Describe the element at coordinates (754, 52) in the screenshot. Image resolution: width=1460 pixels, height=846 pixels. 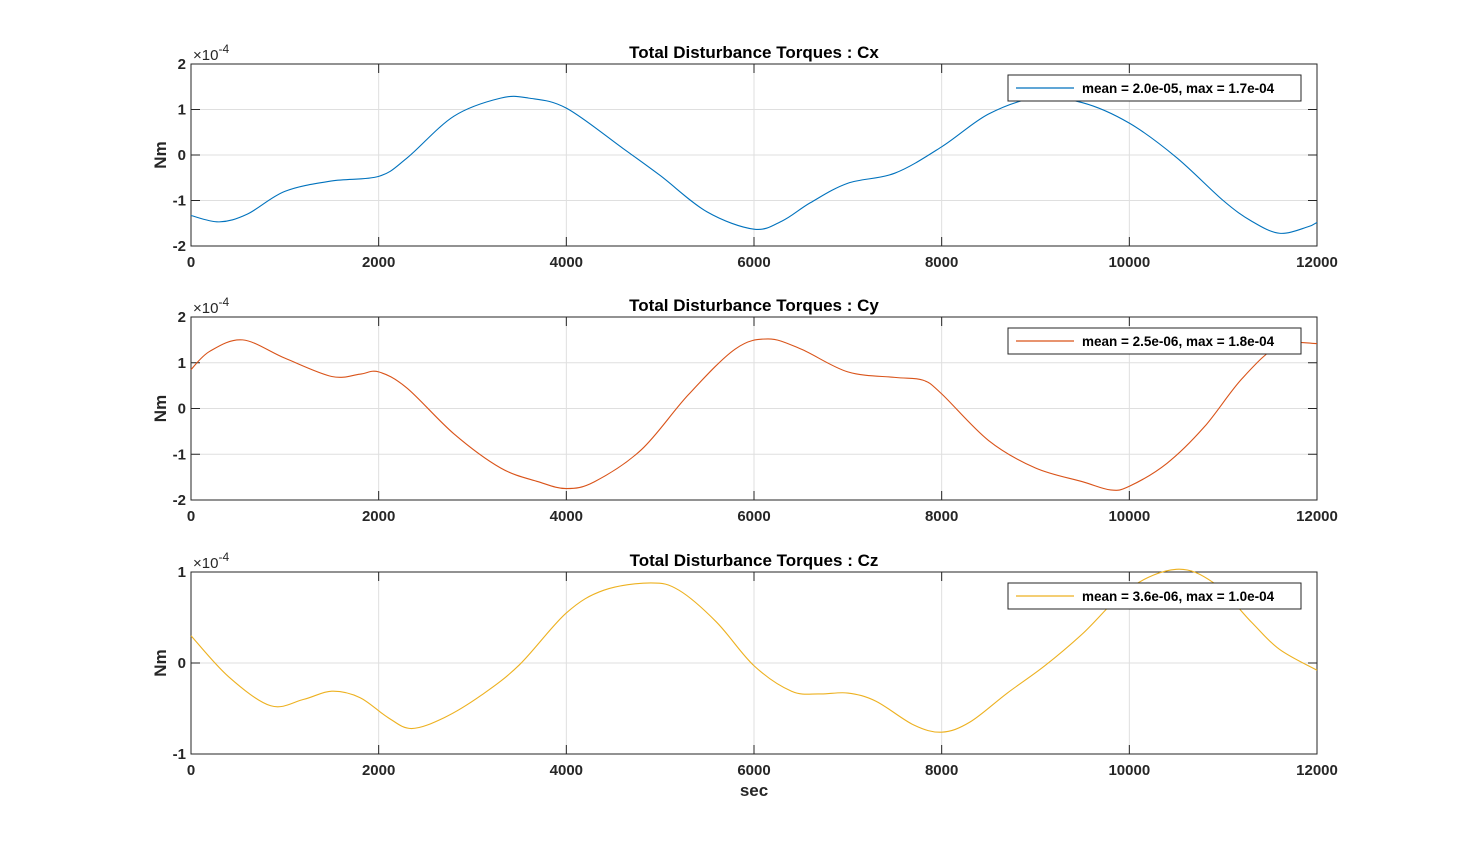
I see `subplot-title: Total Disturbance Torques : Cx` at that location.